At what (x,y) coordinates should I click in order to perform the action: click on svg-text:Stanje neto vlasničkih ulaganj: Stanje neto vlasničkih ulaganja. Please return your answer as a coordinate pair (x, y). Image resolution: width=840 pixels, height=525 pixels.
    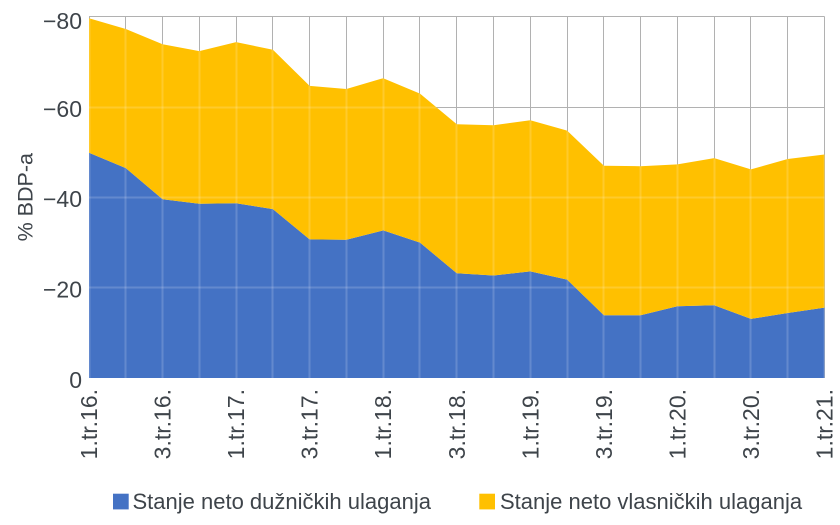
    Looking at the image, I should click on (651, 501).